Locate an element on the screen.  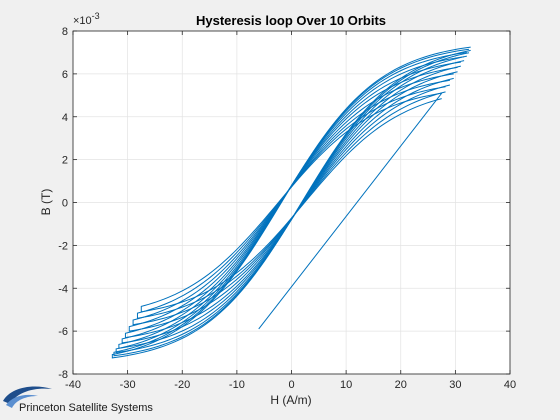
x-tick-label: 10 is located at coordinates (346, 385).